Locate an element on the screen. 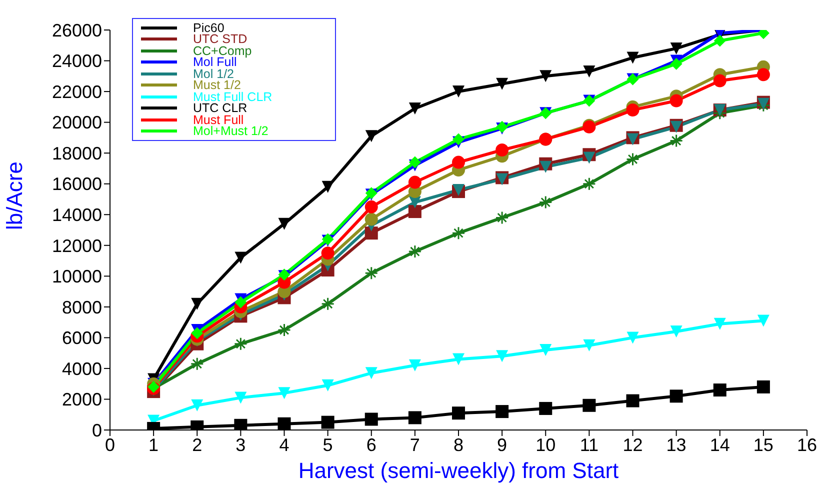 This screenshot has width=817, height=486. x-tick-label: 1 is located at coordinates (153, 444).